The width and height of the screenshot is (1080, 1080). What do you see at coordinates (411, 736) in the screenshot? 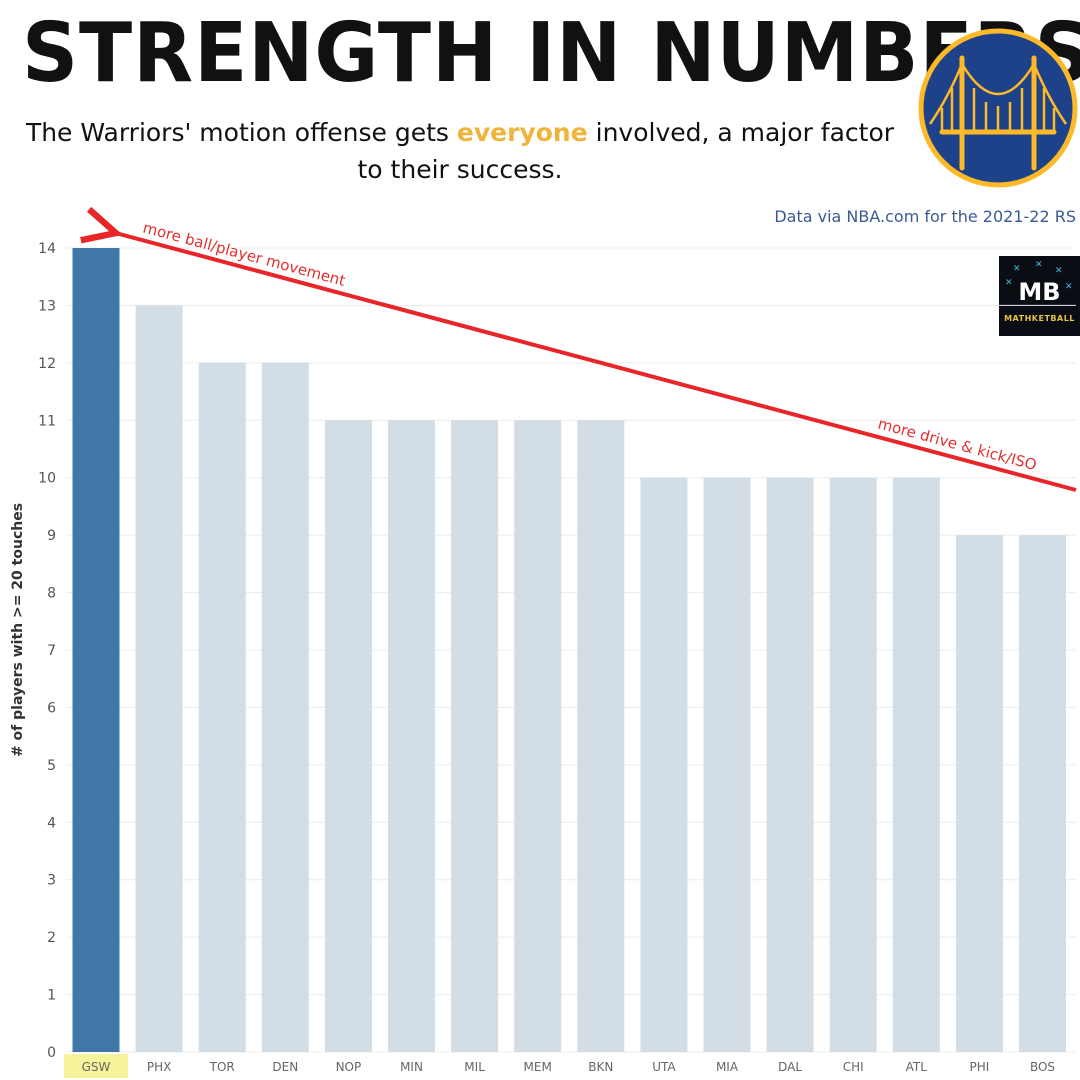
I see `bar-min` at bounding box center [411, 736].